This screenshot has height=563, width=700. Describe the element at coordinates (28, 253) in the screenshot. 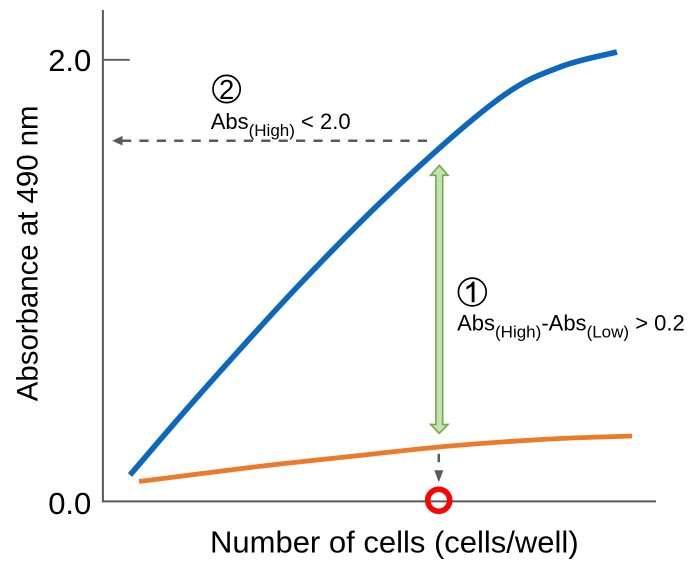

I see `svg-text: Absorbance at 490 nm` at that location.